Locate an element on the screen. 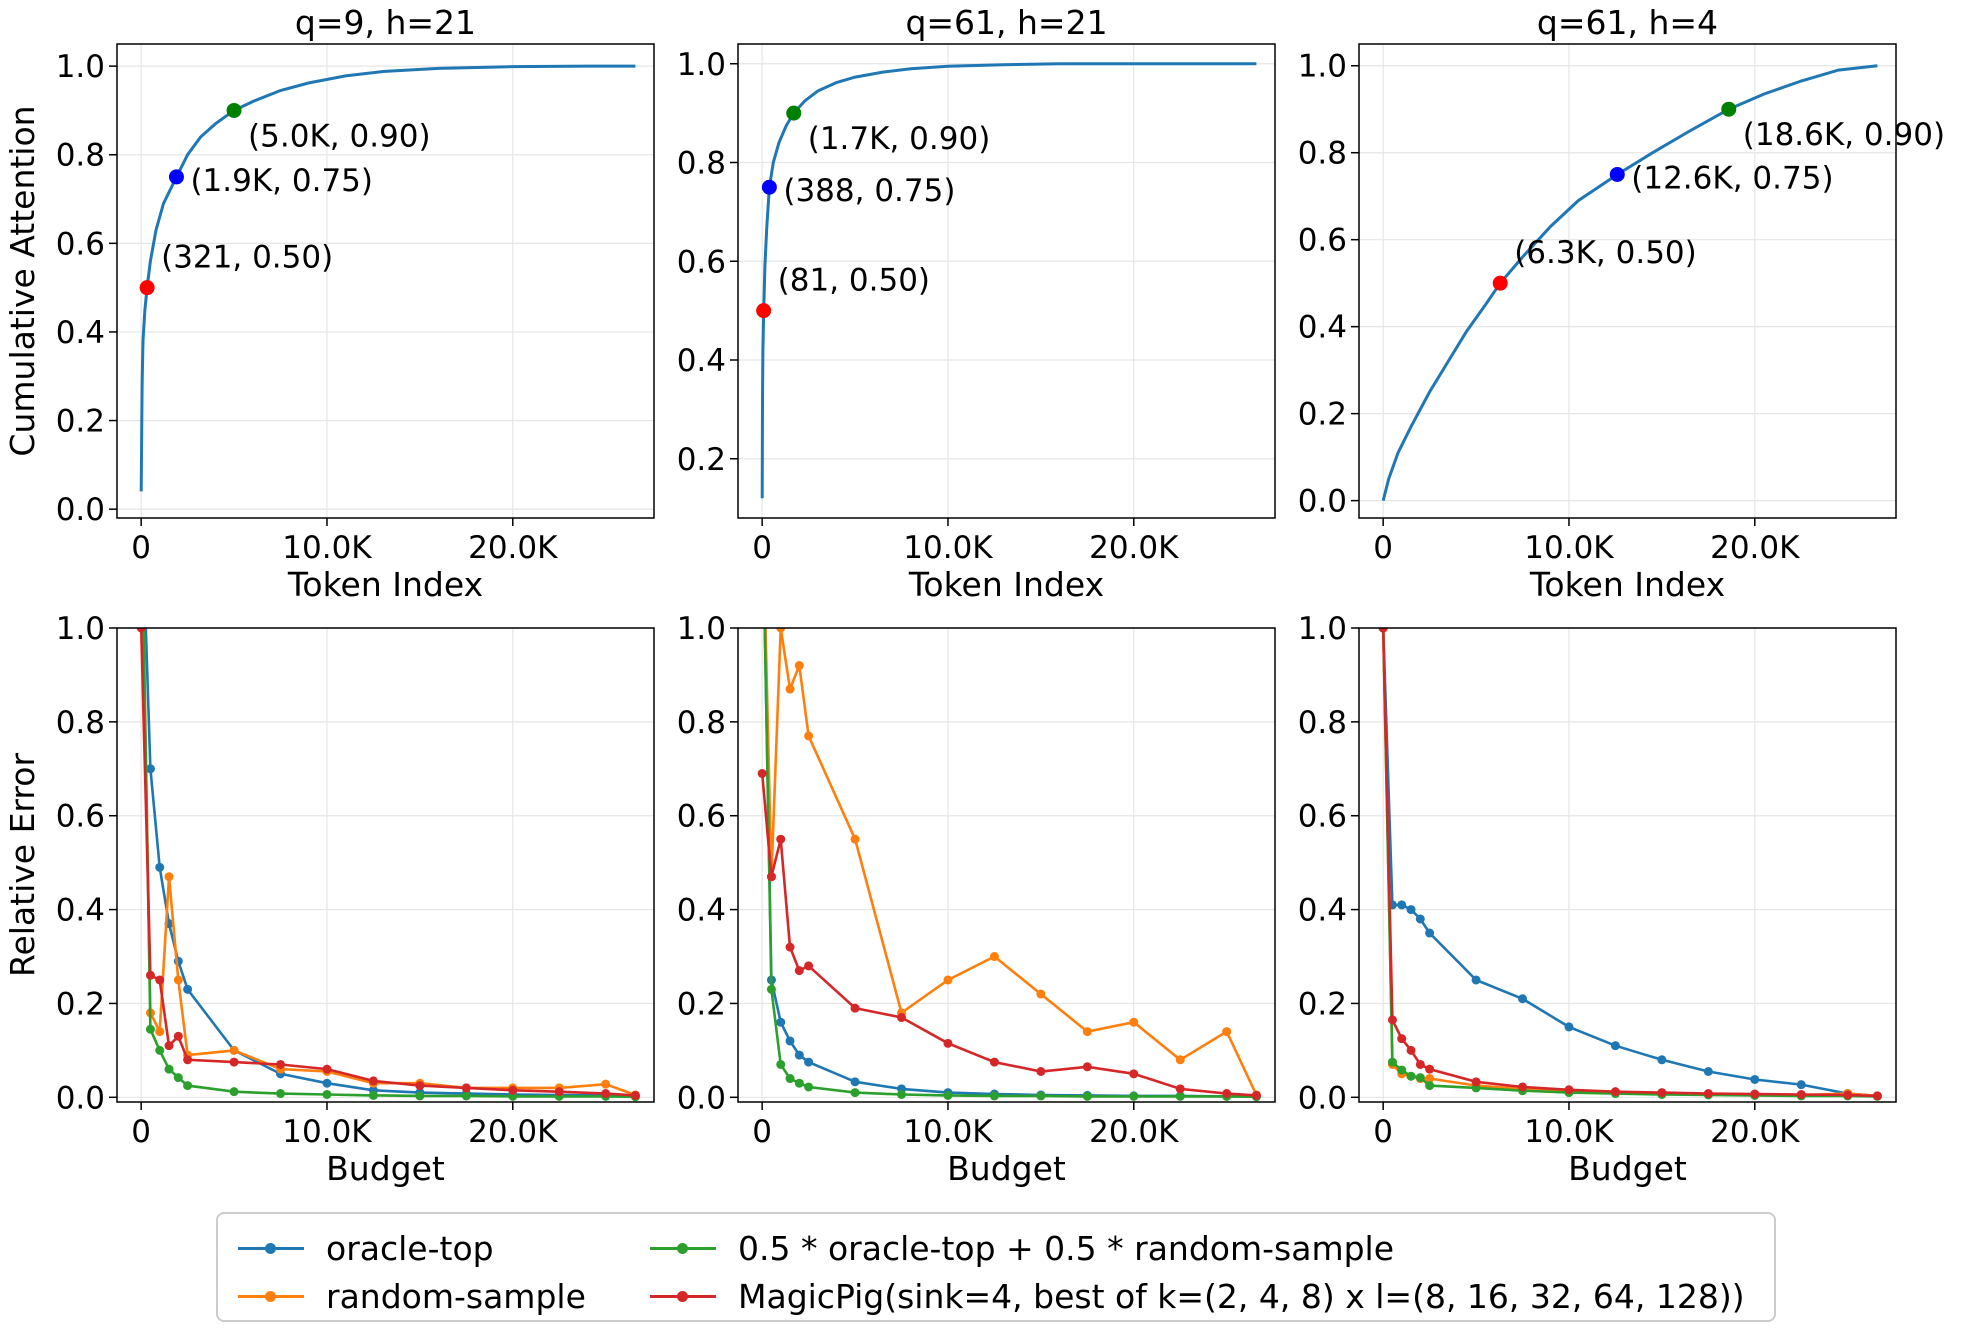 This screenshot has width=1962, height=1332. subplot-5: 0 10.0K 20.0K 0.0 0.2 0.4 0.6 0.8 1.0 Budget is located at coordinates (976, 899).